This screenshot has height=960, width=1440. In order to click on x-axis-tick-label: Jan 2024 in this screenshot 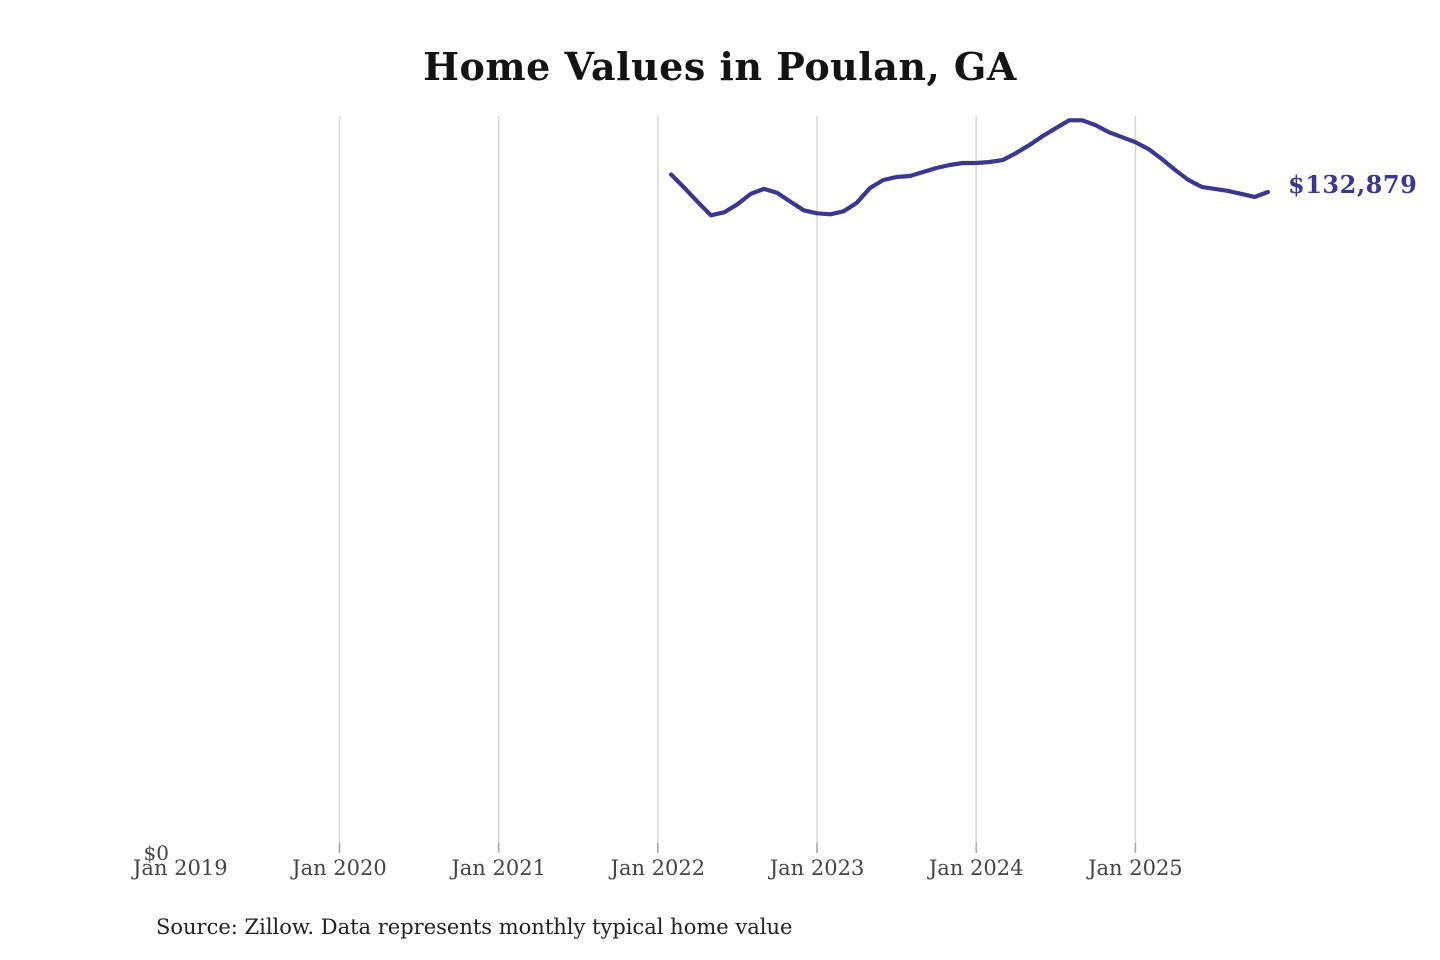, I will do `click(976, 868)`.